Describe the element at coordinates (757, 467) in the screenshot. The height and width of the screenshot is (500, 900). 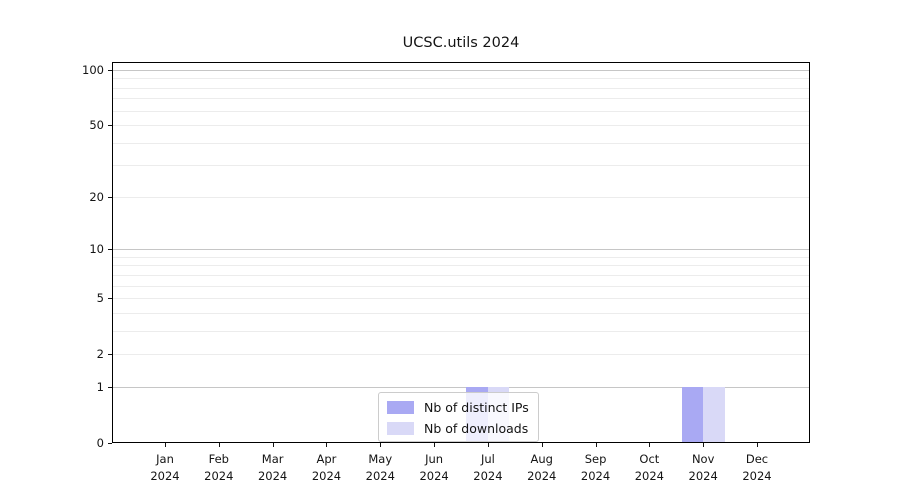
I see `x-tick-label: Dec 2024` at that location.